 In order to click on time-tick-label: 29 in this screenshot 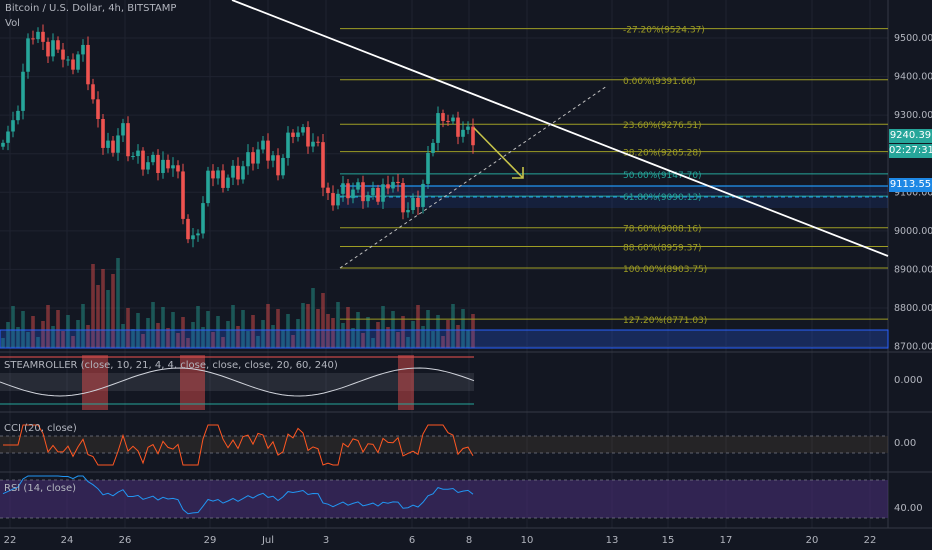, I will do `click(210, 540)`.